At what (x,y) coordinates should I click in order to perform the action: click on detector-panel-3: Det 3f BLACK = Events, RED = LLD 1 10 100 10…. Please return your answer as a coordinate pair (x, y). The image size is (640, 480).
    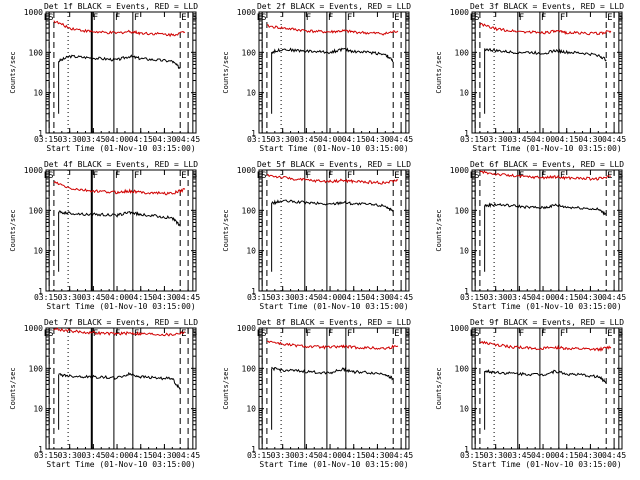
    Looking at the image, I should click on (530, 77).